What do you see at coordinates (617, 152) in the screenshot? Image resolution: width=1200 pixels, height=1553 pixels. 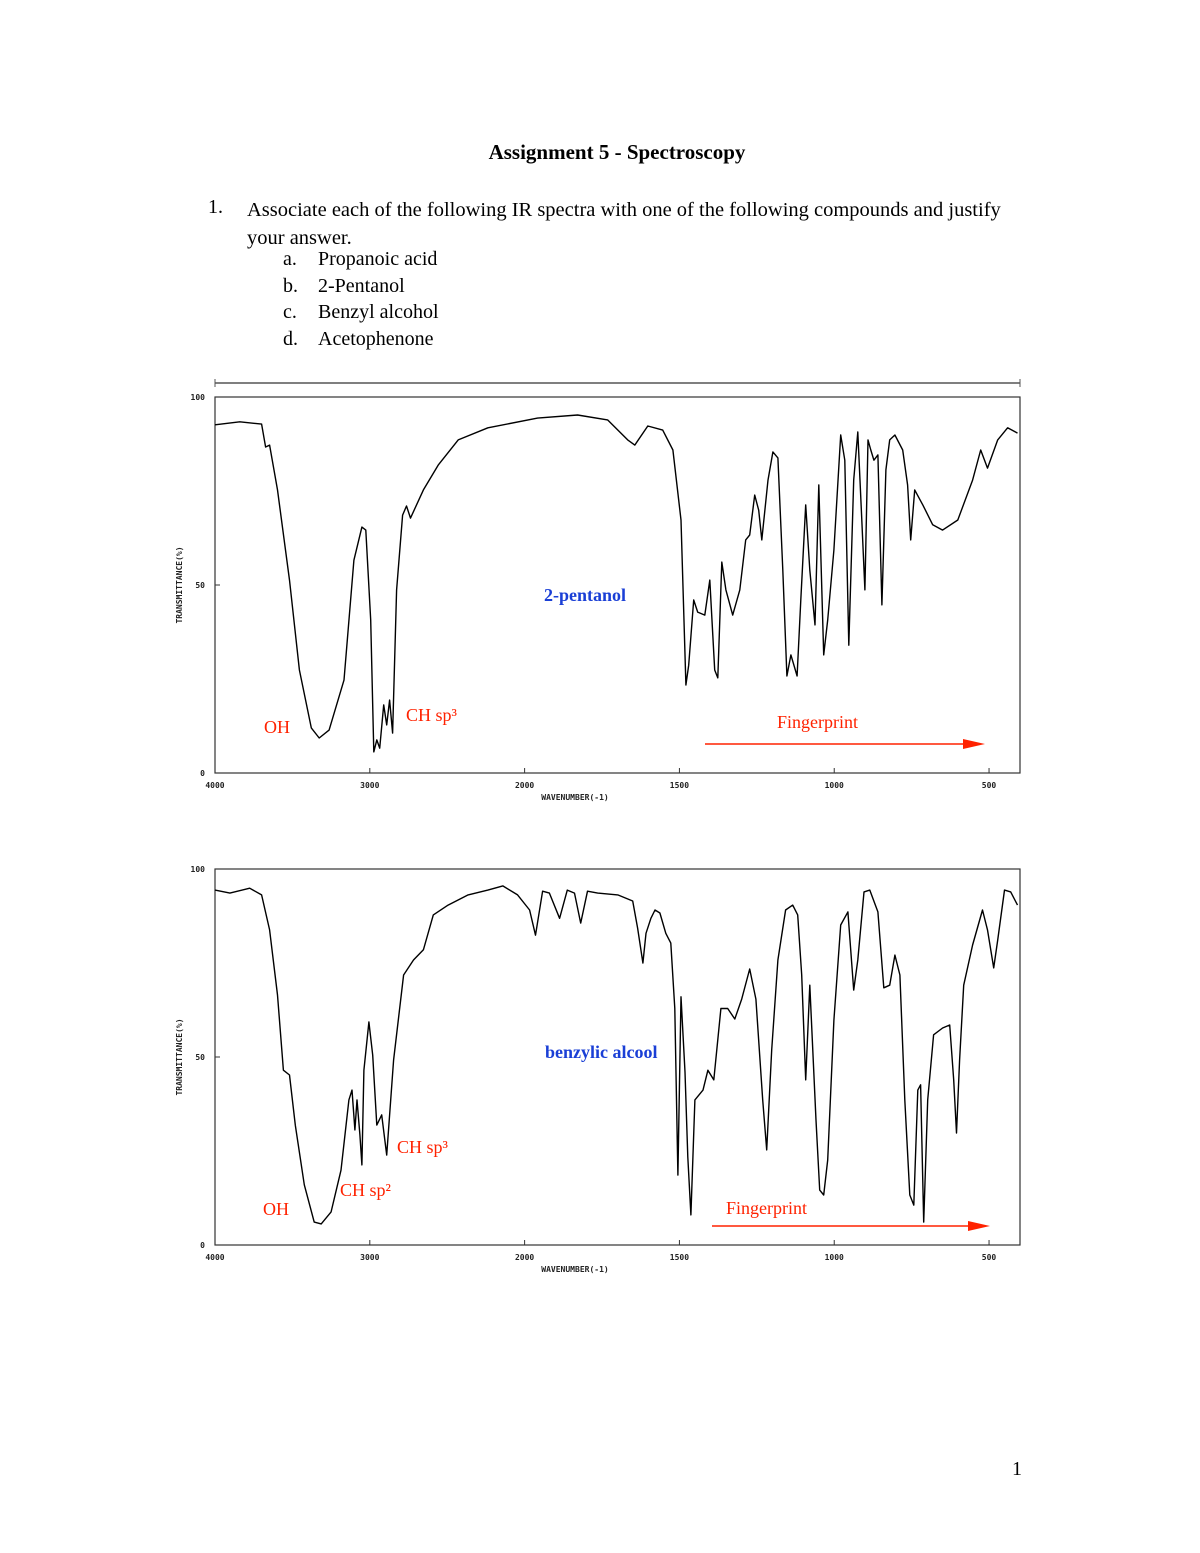 I see `title: Assignment 5 - Spectroscopy` at bounding box center [617, 152].